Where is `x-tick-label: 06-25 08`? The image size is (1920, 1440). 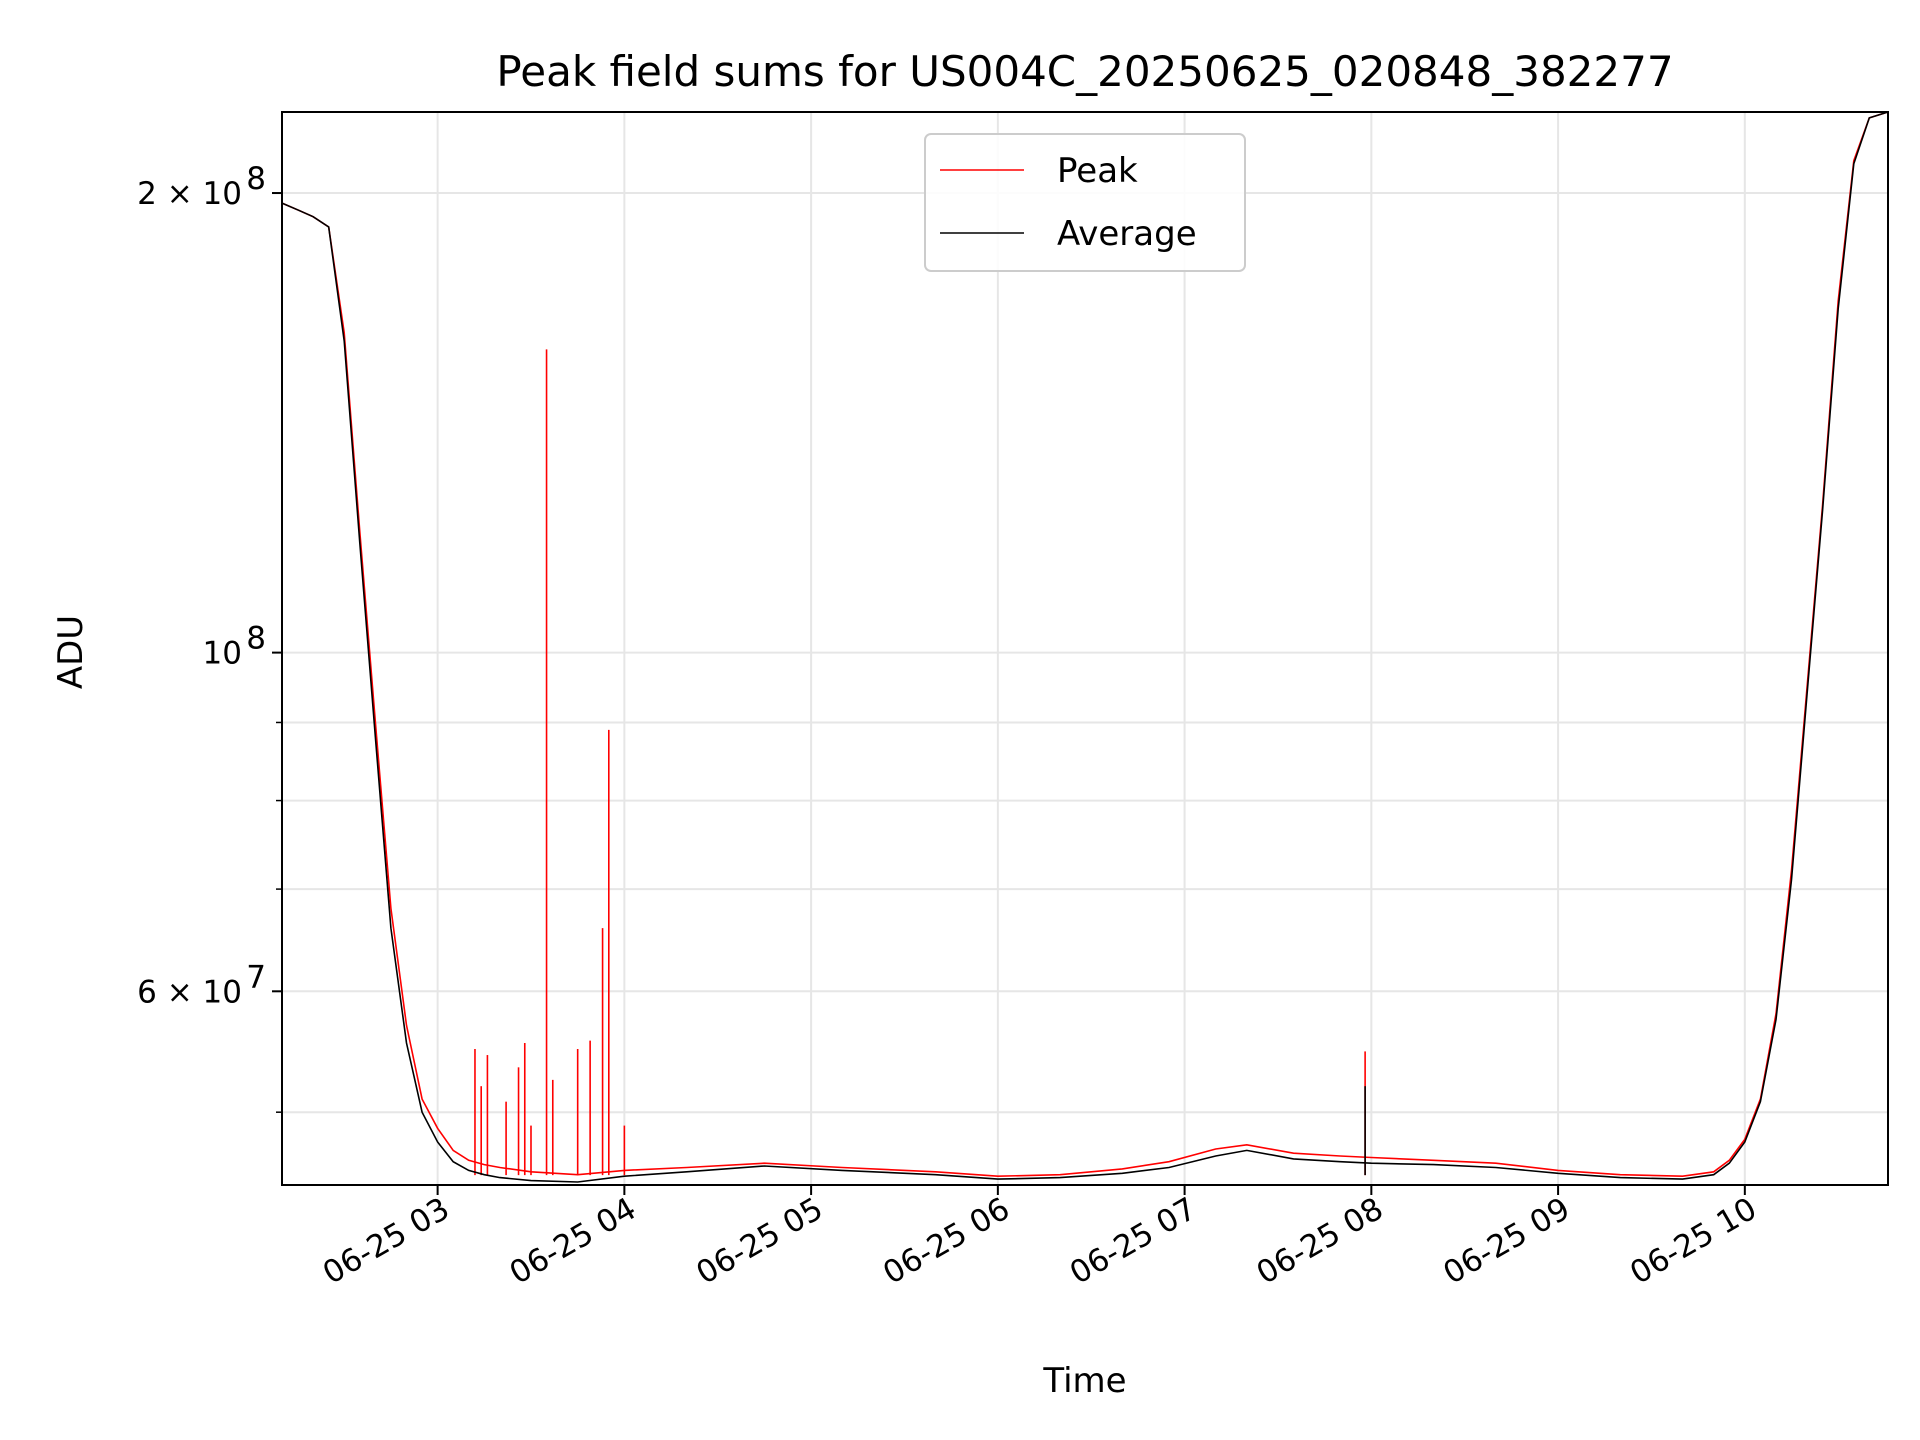
x-tick-label: 06-25 08 is located at coordinates (1320, 1241).